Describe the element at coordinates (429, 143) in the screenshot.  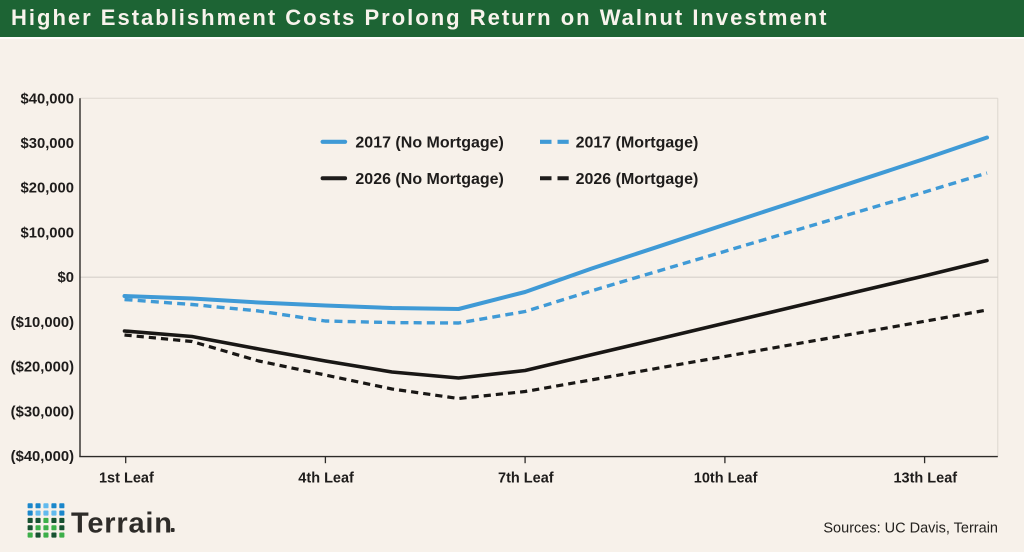
I see `svg-text: 2017 (No Mortgage)` at that location.